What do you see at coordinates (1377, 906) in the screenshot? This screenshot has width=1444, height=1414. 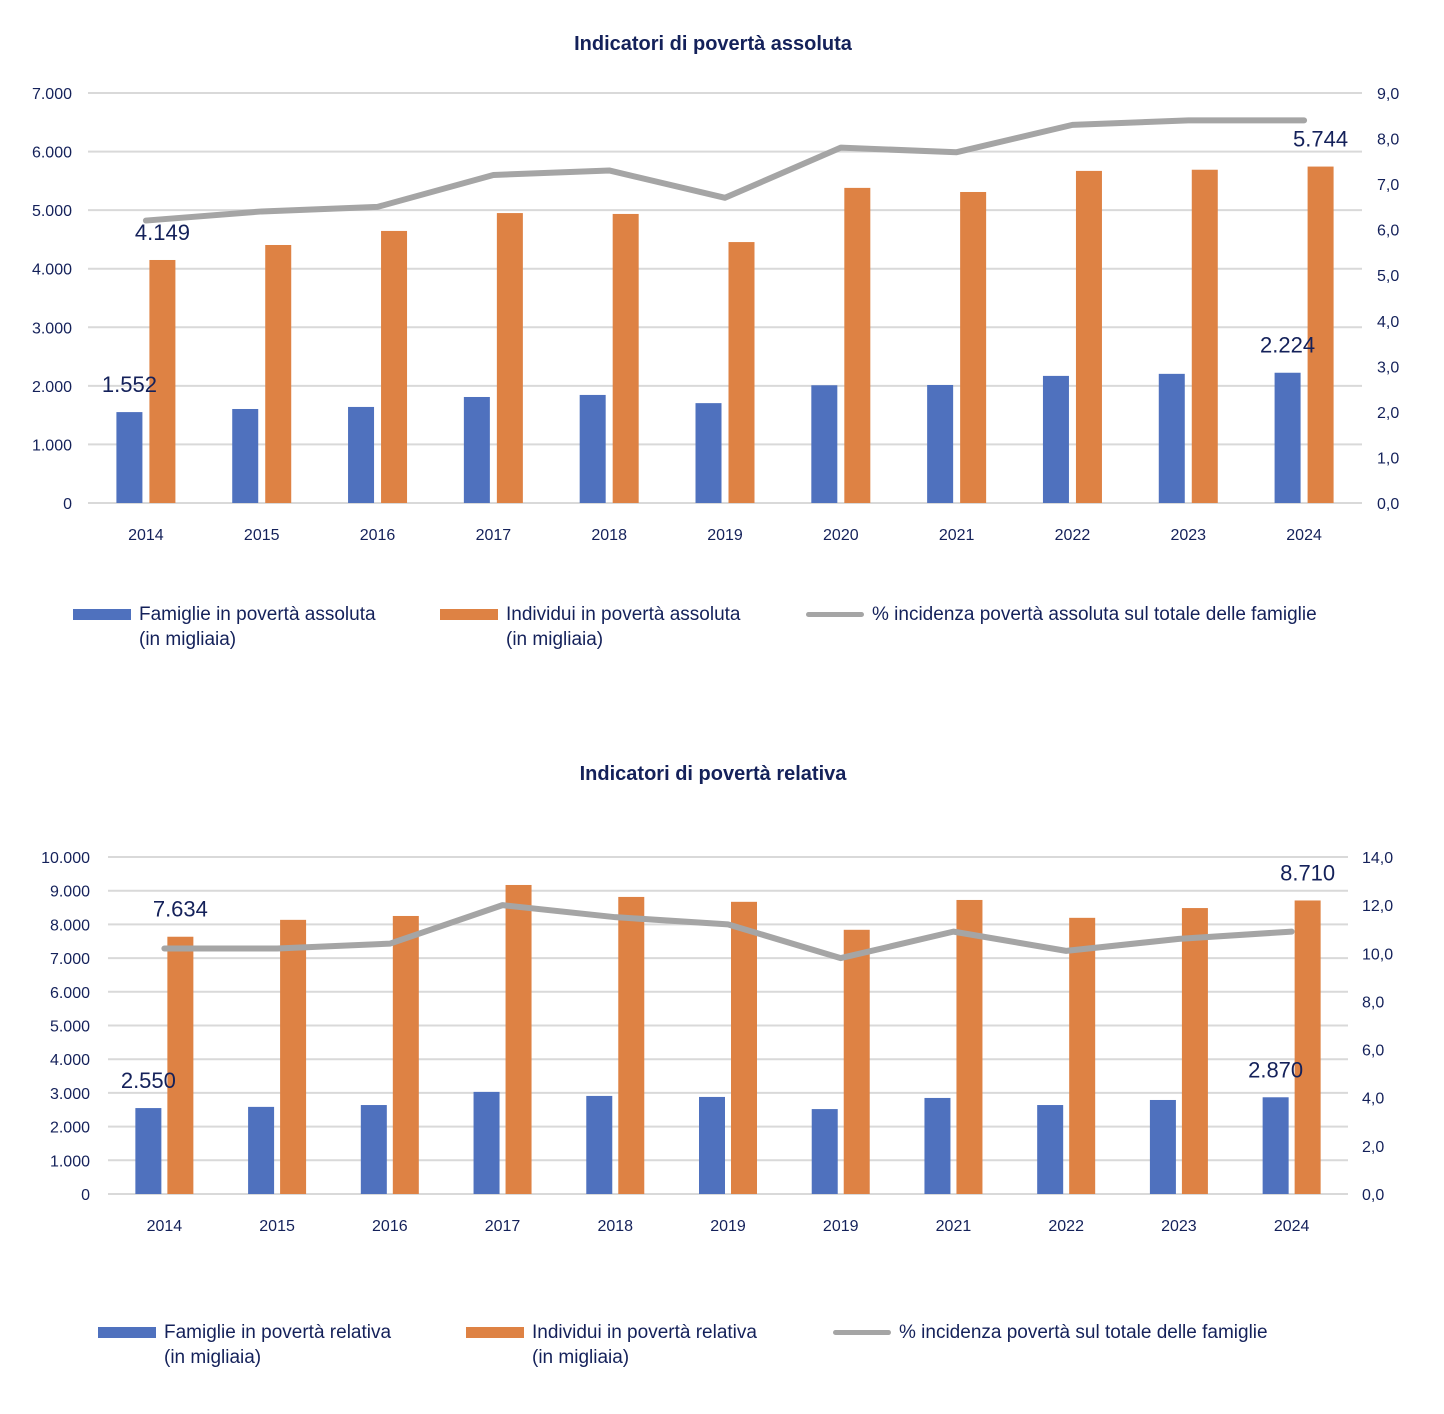 I see `y-right-tick-label: 12,0` at bounding box center [1377, 906].